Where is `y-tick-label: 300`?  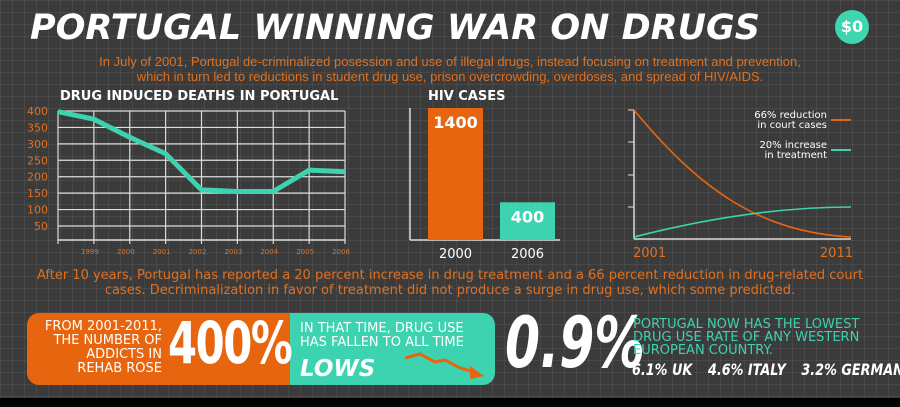 y-tick-label: 300 is located at coordinates (37, 144).